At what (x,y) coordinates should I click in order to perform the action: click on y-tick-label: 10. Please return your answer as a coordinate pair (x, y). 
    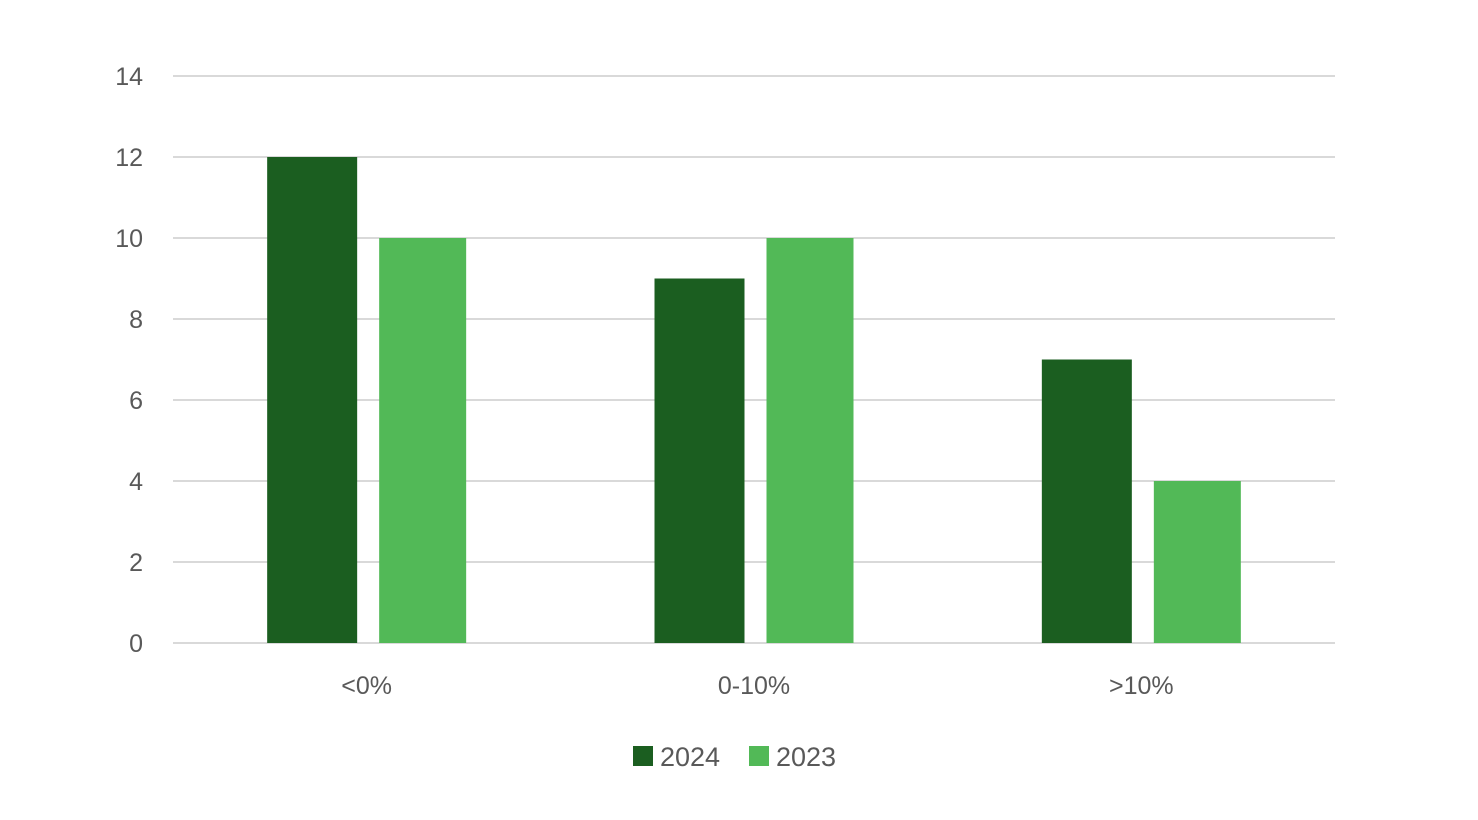
    Looking at the image, I should click on (129, 239).